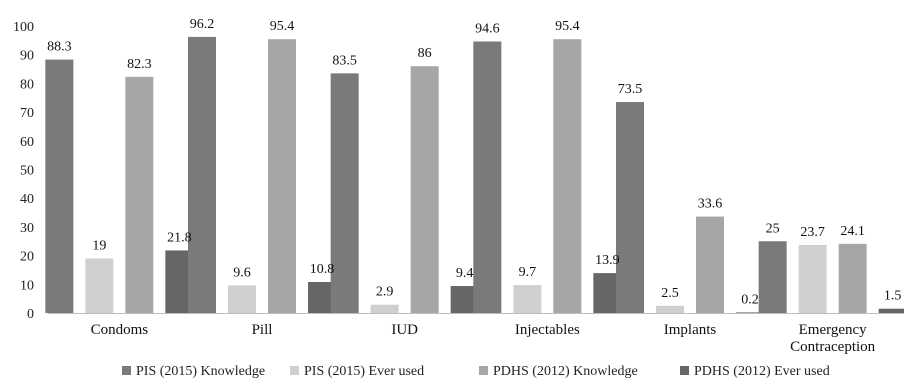 This screenshot has height=388, width=904. I want to click on data-label: 82.3, so click(139, 64).